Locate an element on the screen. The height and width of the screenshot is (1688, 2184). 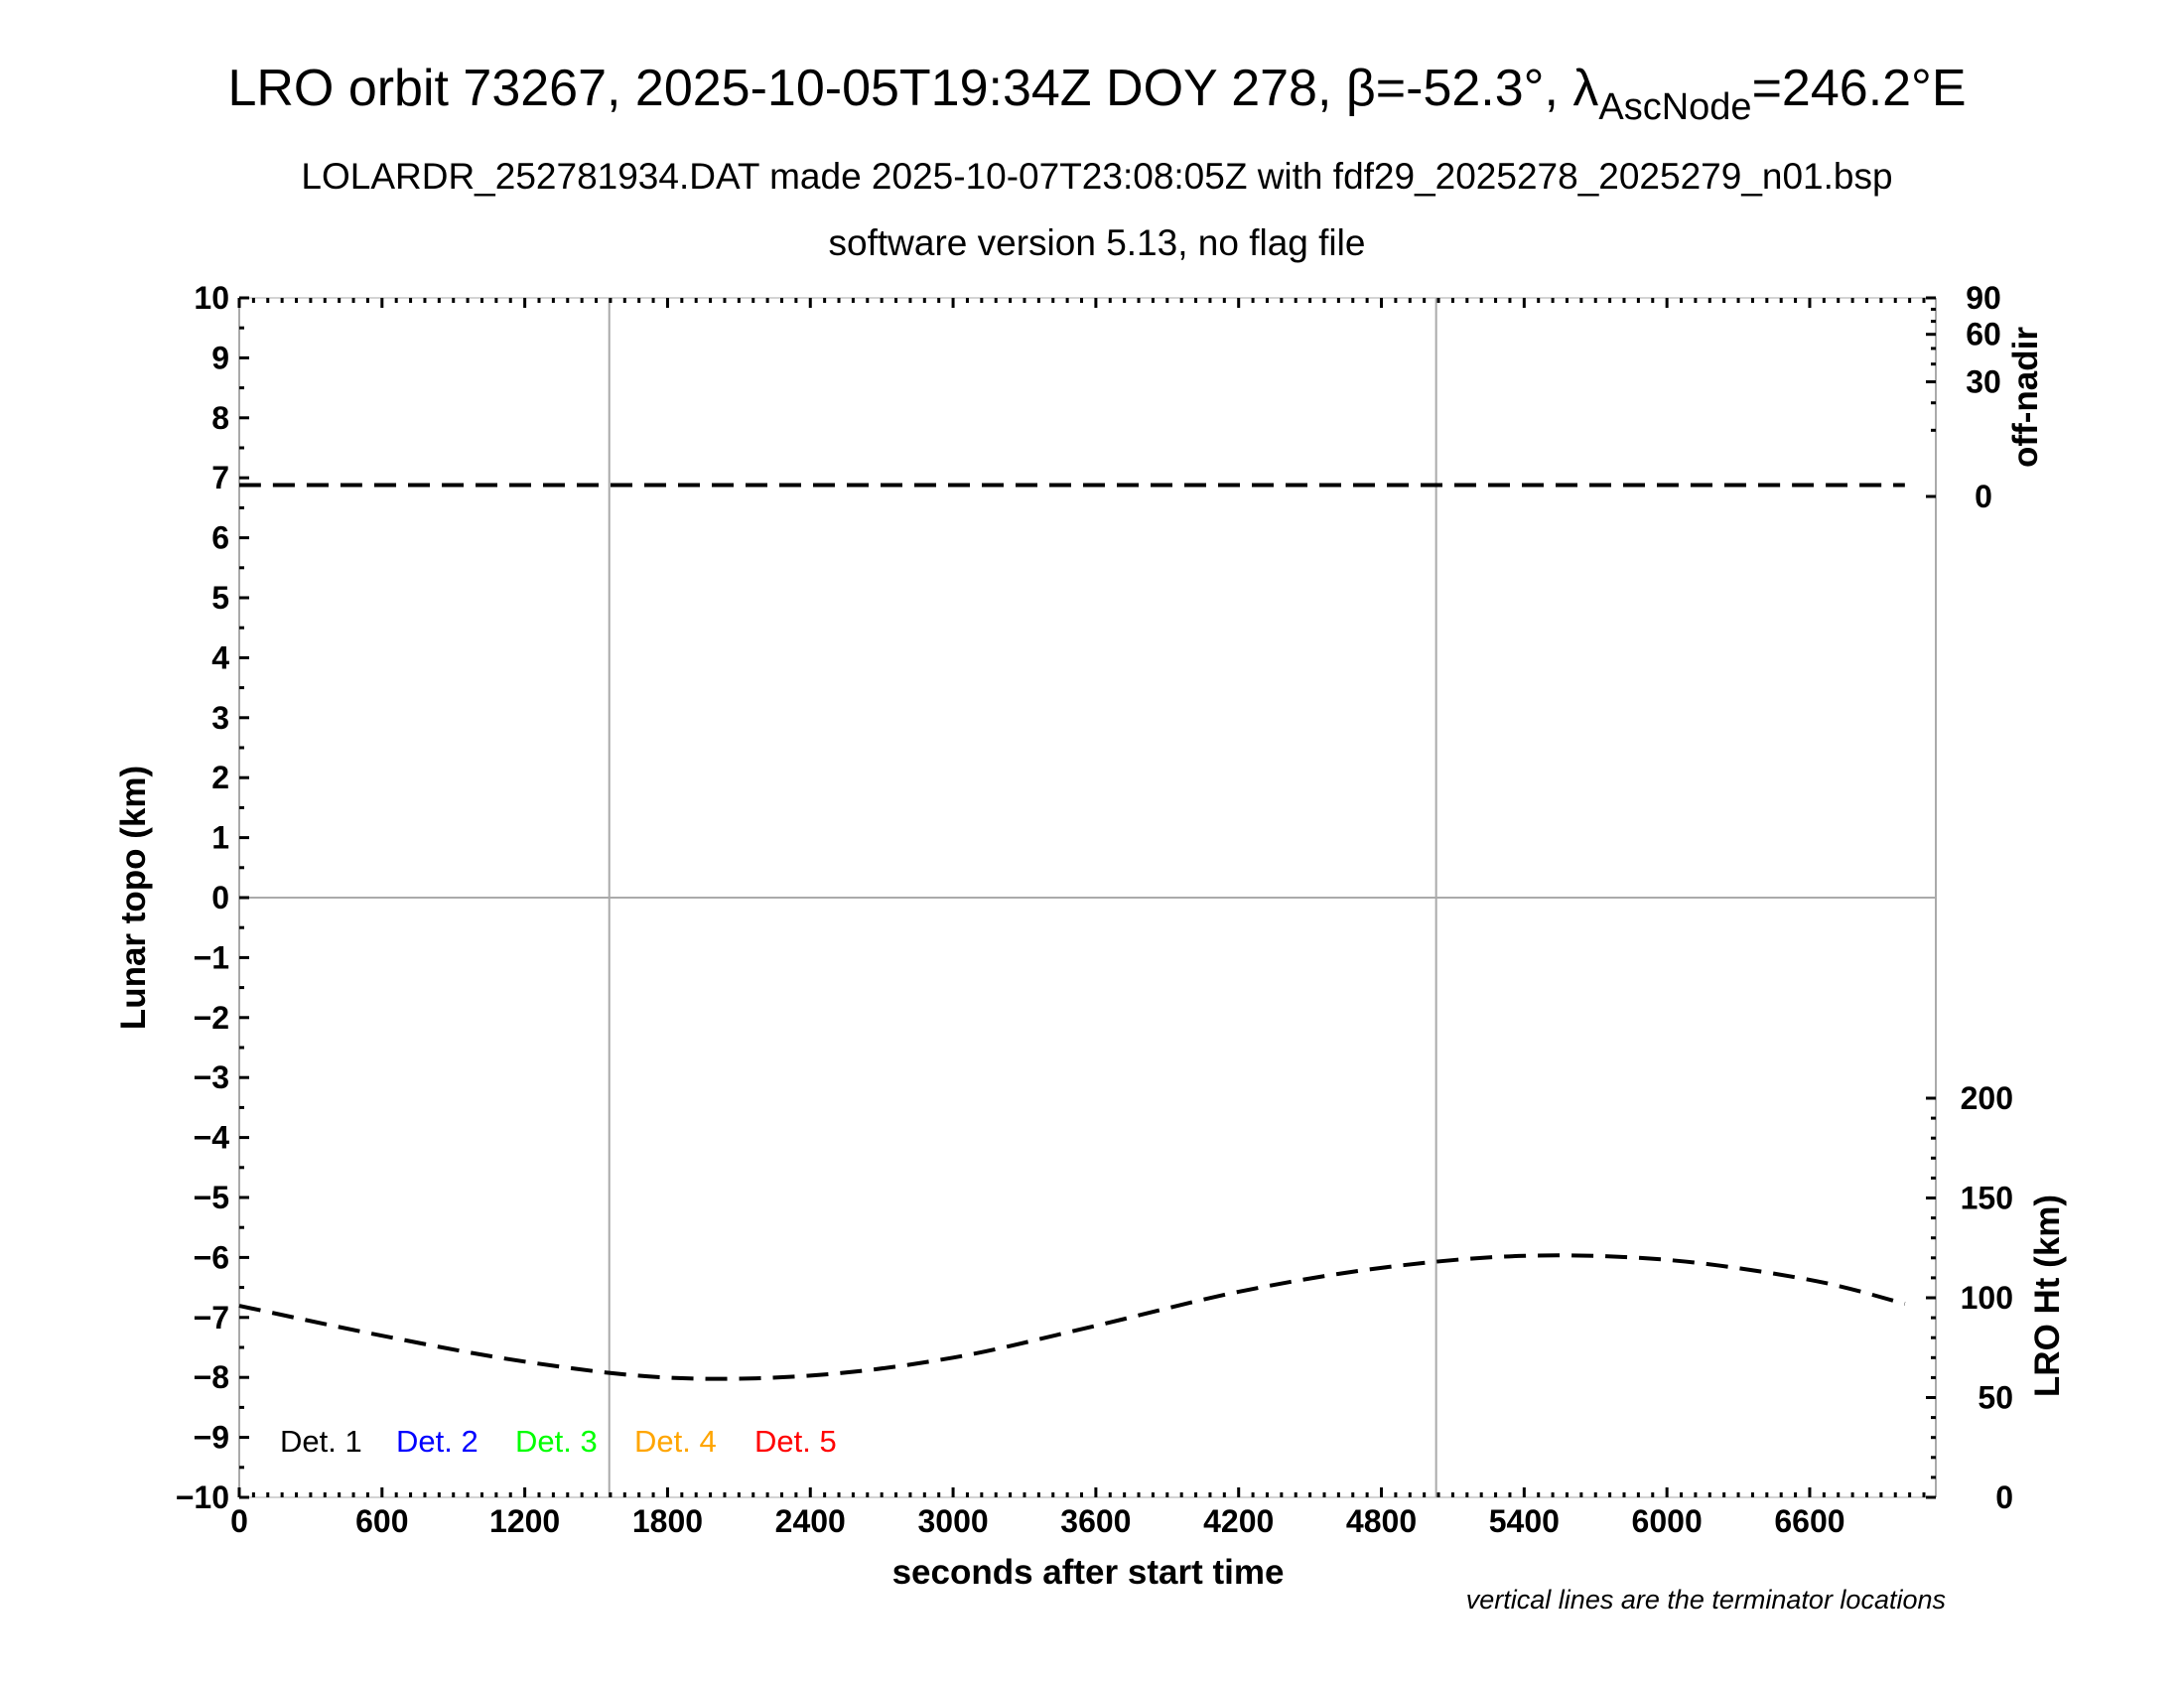
y-axis-right-bottom-label: LRO Ht (km) is located at coordinates (2047, 1296).